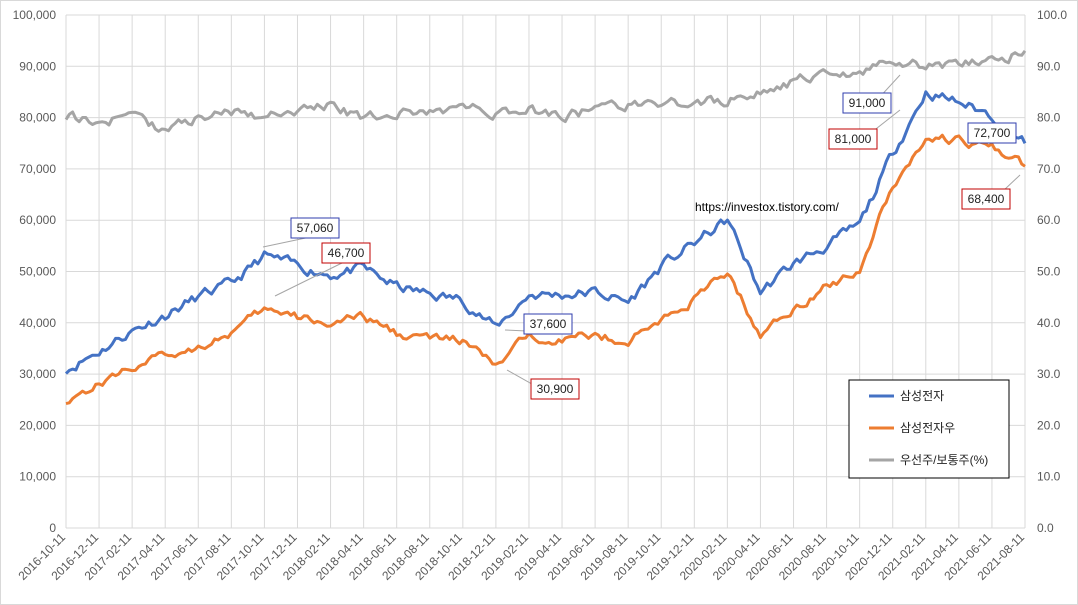 This screenshot has width=1078, height=605. I want to click on annotation-label: 30,900, so click(555, 389).